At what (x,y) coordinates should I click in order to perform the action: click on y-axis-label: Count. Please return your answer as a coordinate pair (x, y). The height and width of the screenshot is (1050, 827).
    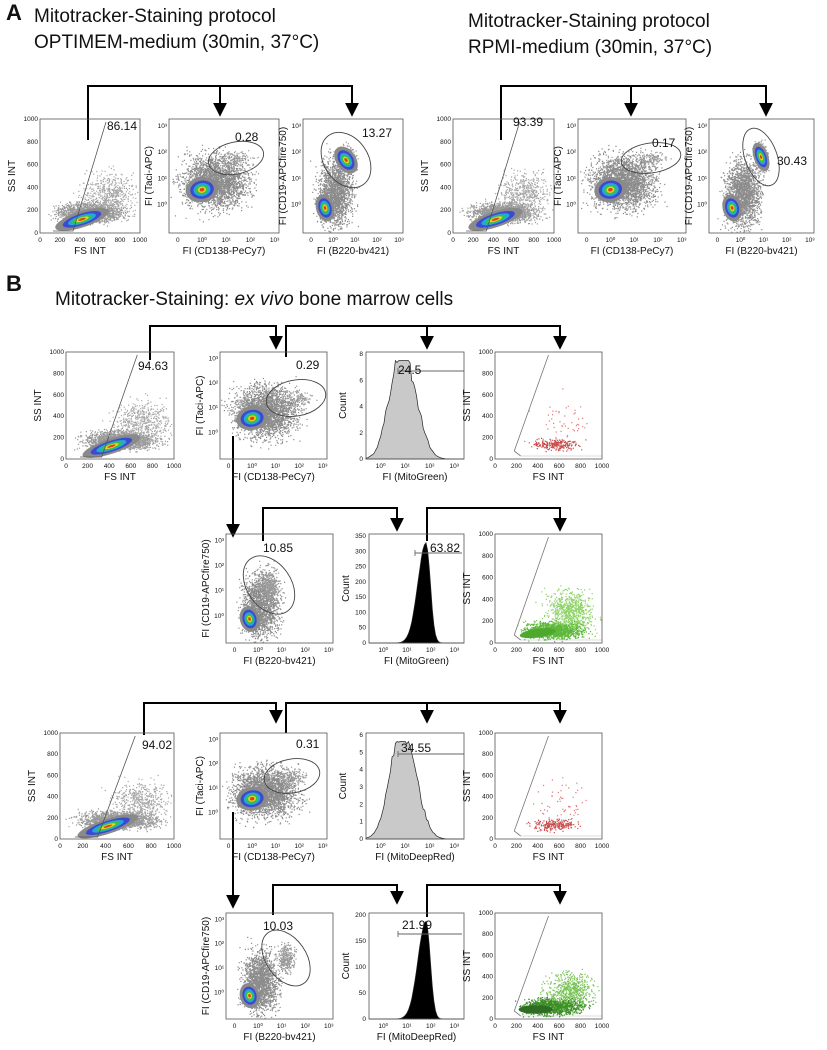
    Looking at the image, I should click on (343, 405).